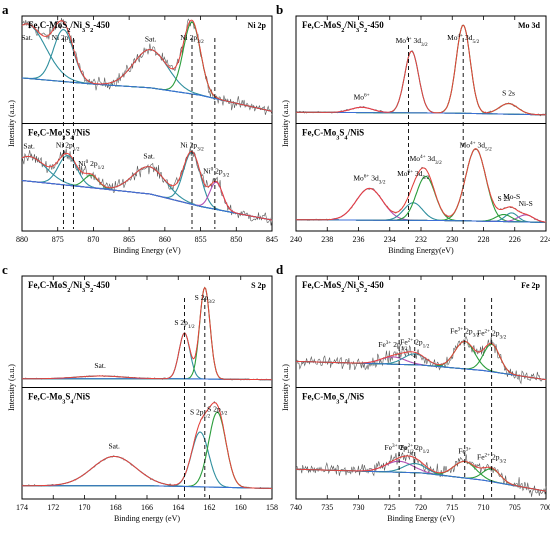 The height and width of the screenshot is (544, 550). I want to click on peak-label: Mo-S, so click(511, 196).